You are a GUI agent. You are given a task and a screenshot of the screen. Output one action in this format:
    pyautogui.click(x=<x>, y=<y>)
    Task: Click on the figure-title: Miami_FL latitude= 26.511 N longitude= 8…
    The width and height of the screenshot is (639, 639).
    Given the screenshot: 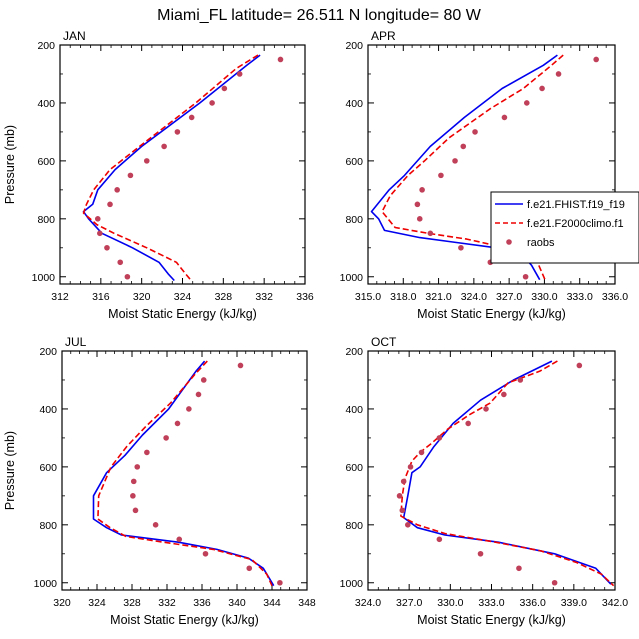 What is the action you would take?
    pyautogui.click(x=319, y=15)
    